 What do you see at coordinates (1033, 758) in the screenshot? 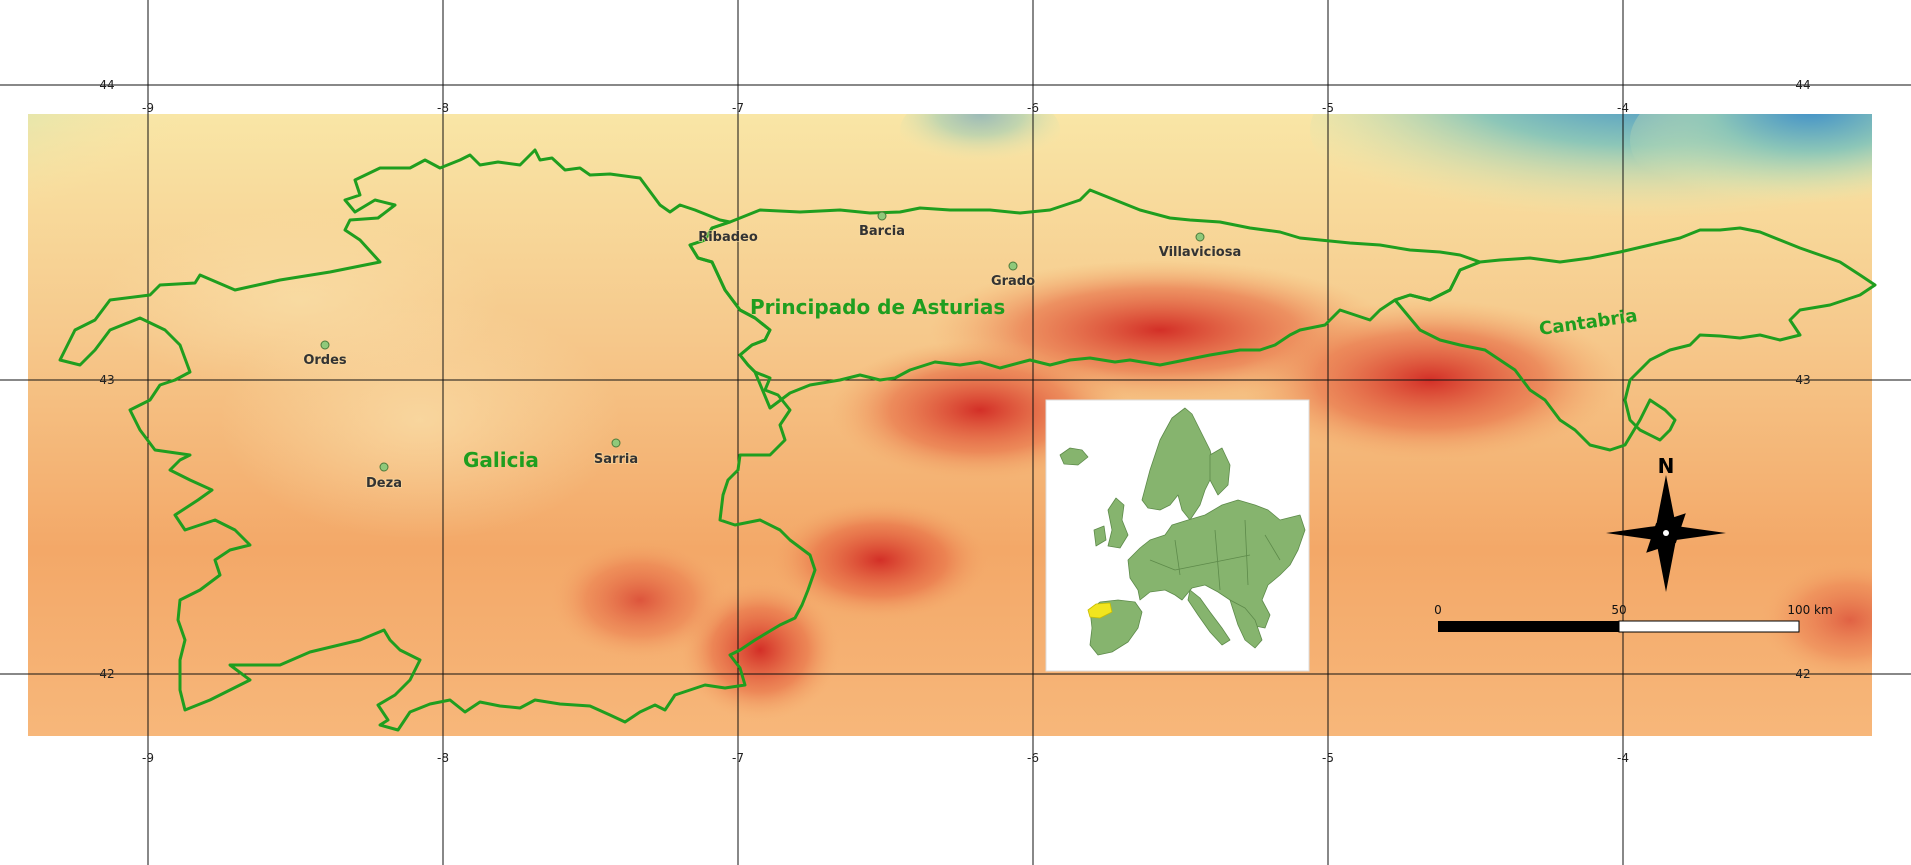
I see `lon-label-bottom: -6` at bounding box center [1033, 758].